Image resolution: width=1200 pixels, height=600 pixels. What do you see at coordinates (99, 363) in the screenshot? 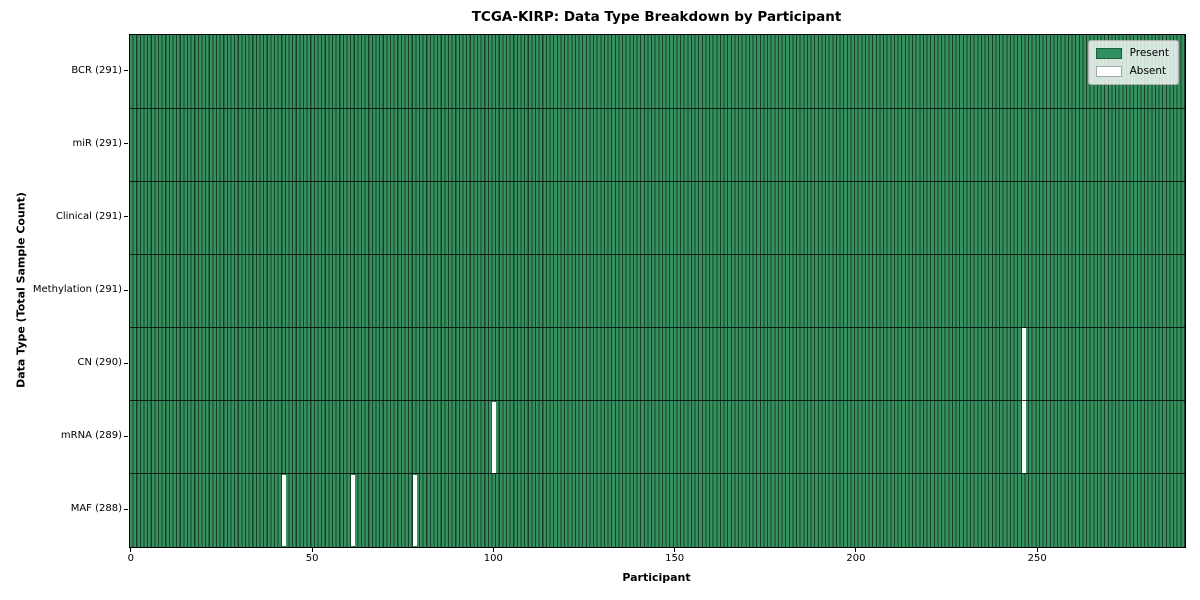
I see `y-tick-label: CN (290)` at bounding box center [99, 363].